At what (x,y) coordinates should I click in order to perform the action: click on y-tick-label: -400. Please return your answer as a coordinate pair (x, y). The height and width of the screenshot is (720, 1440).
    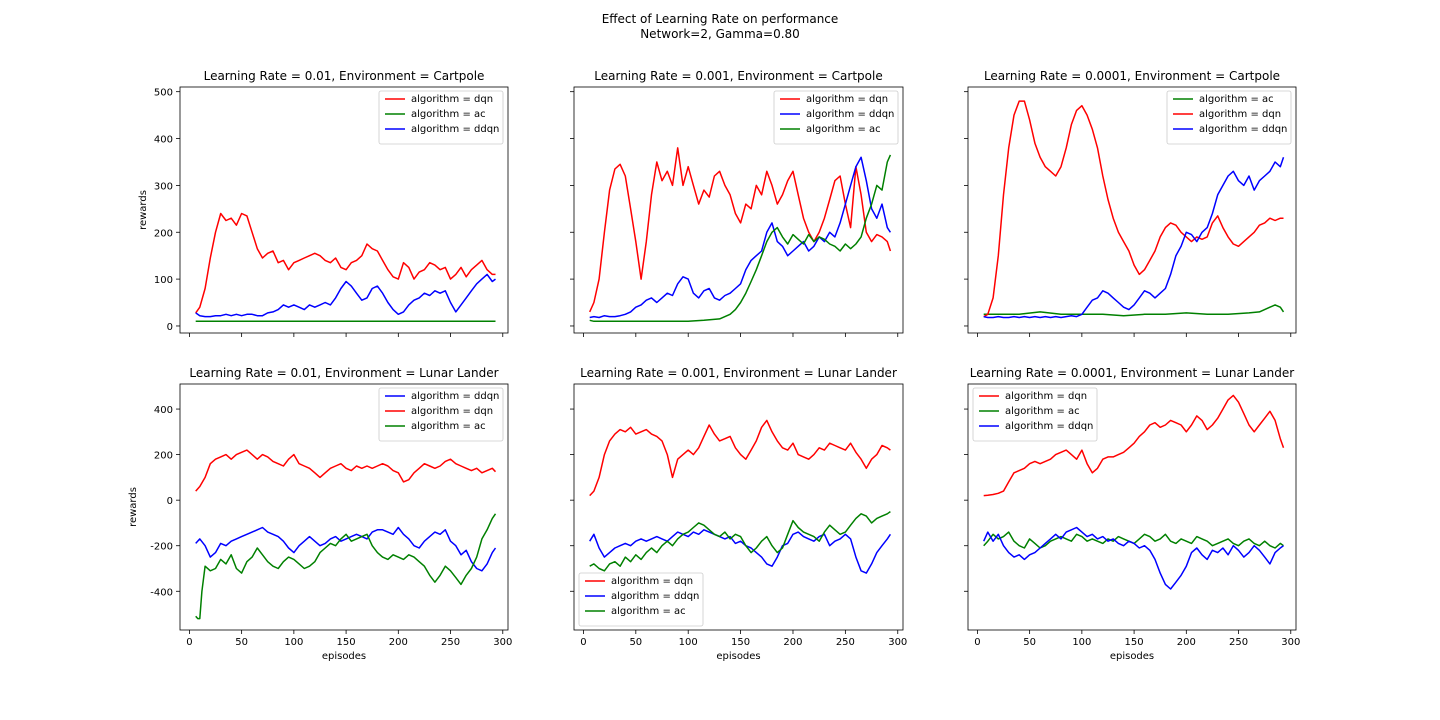
    Looking at the image, I should click on (161, 592).